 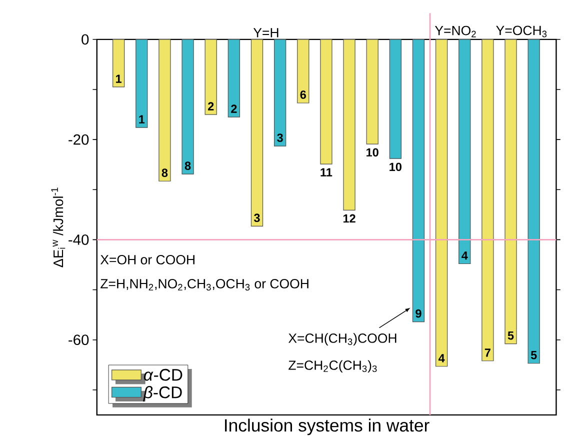 I want to click on annotation: X=CH(CH$_{3}$)COOH, so click(x=342, y=339).